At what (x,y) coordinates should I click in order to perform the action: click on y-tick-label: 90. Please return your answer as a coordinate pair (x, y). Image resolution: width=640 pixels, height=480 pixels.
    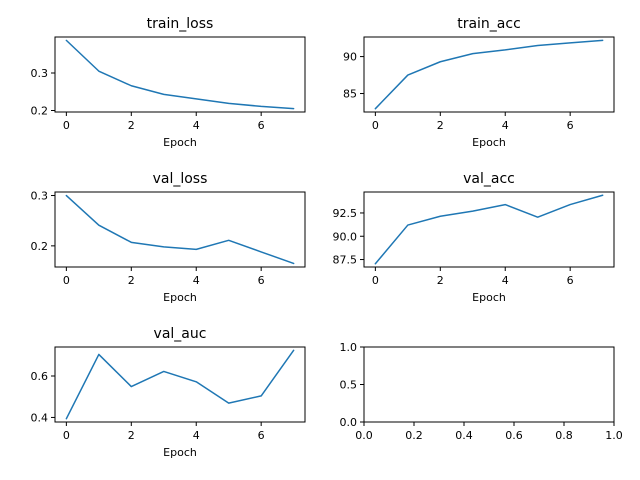
    Looking at the image, I should click on (350, 57).